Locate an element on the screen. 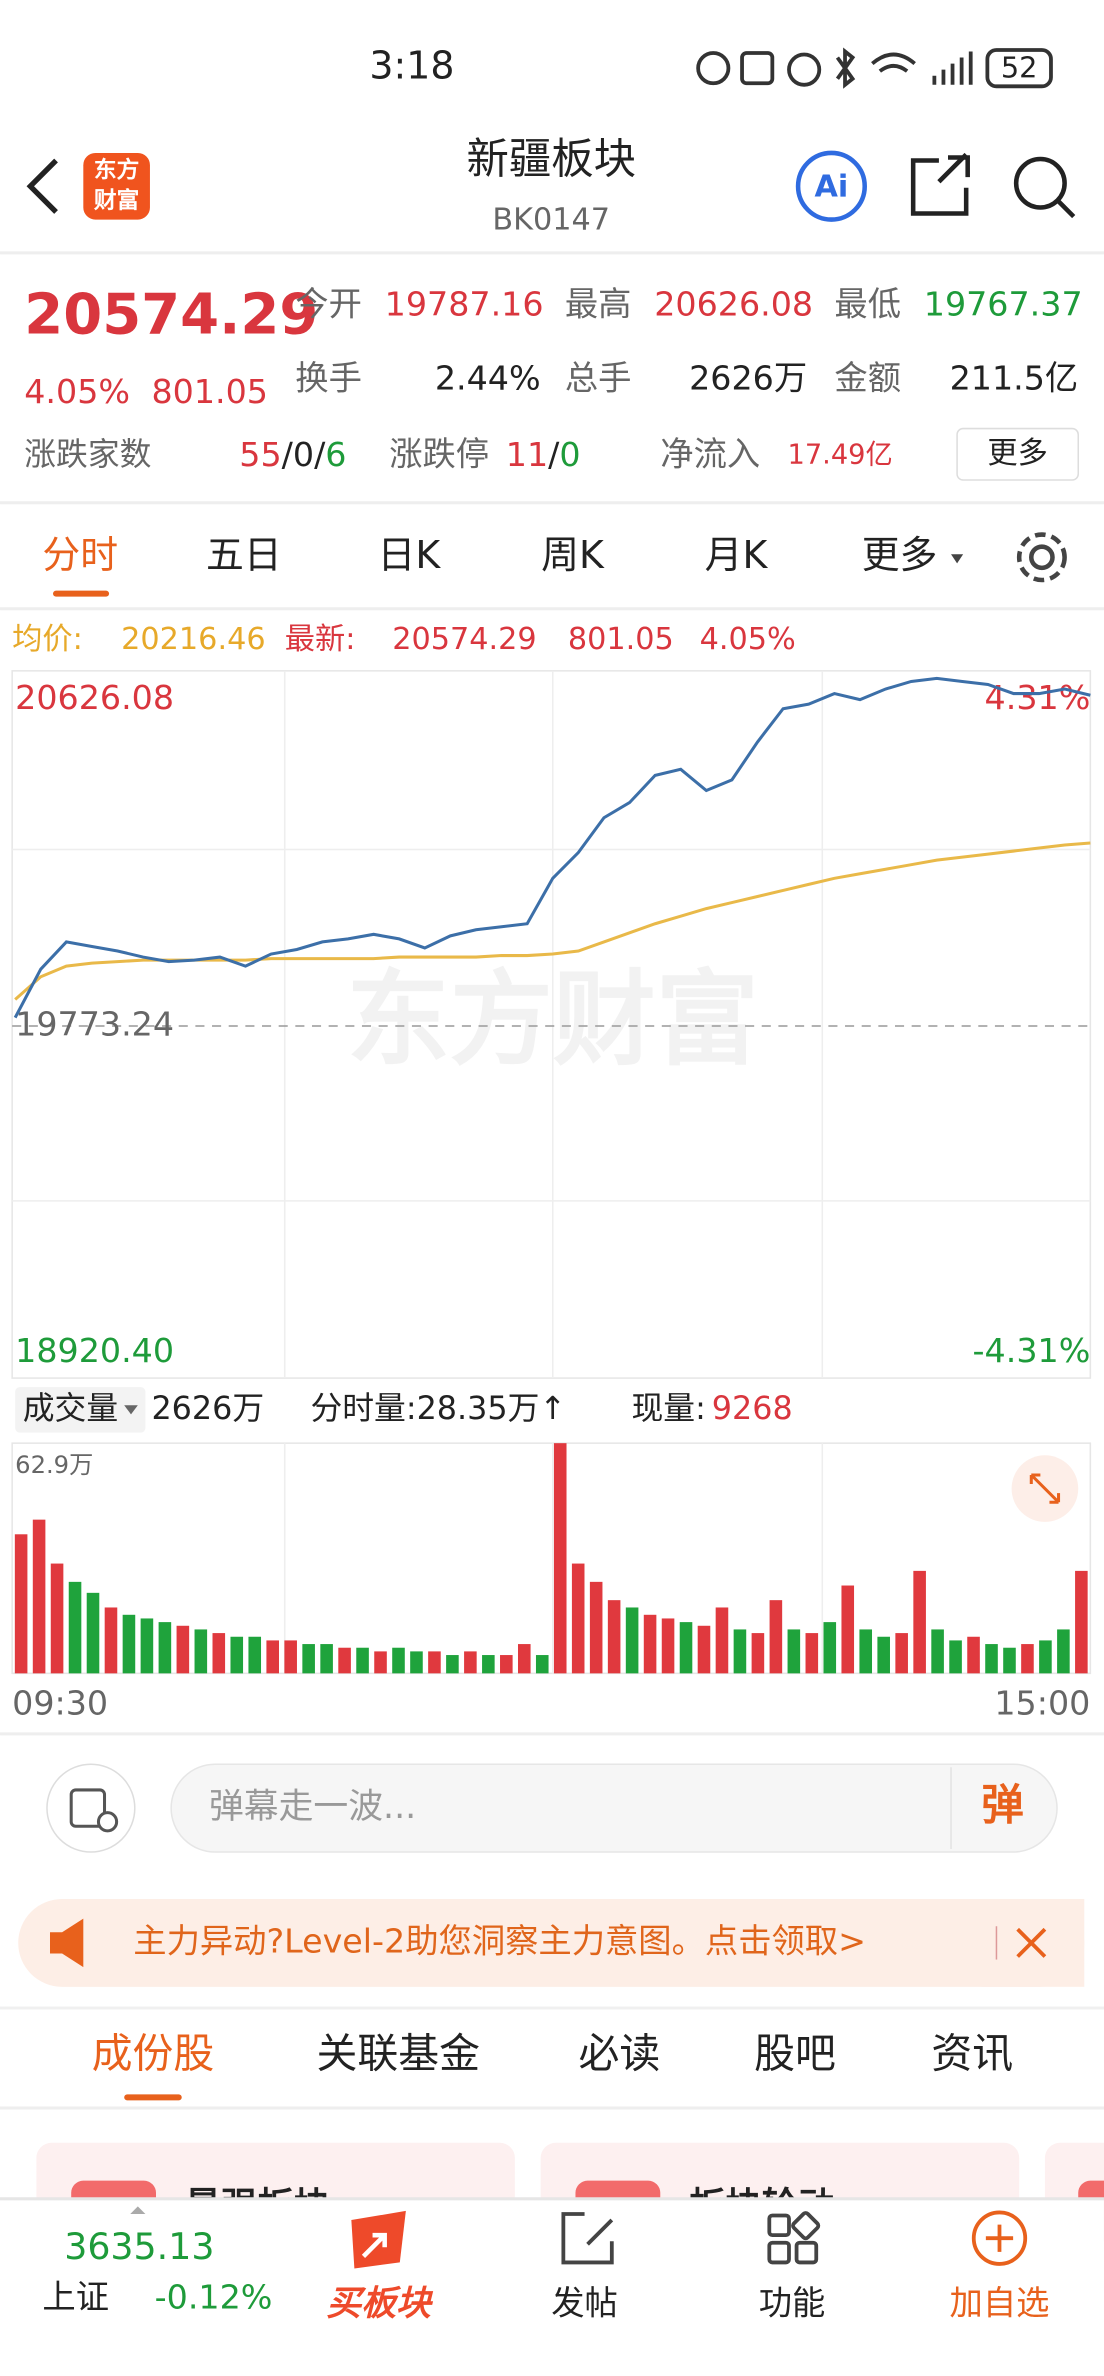 The height and width of the screenshot is (2376, 1104). board-code: BK0147 is located at coordinates (551, 220).